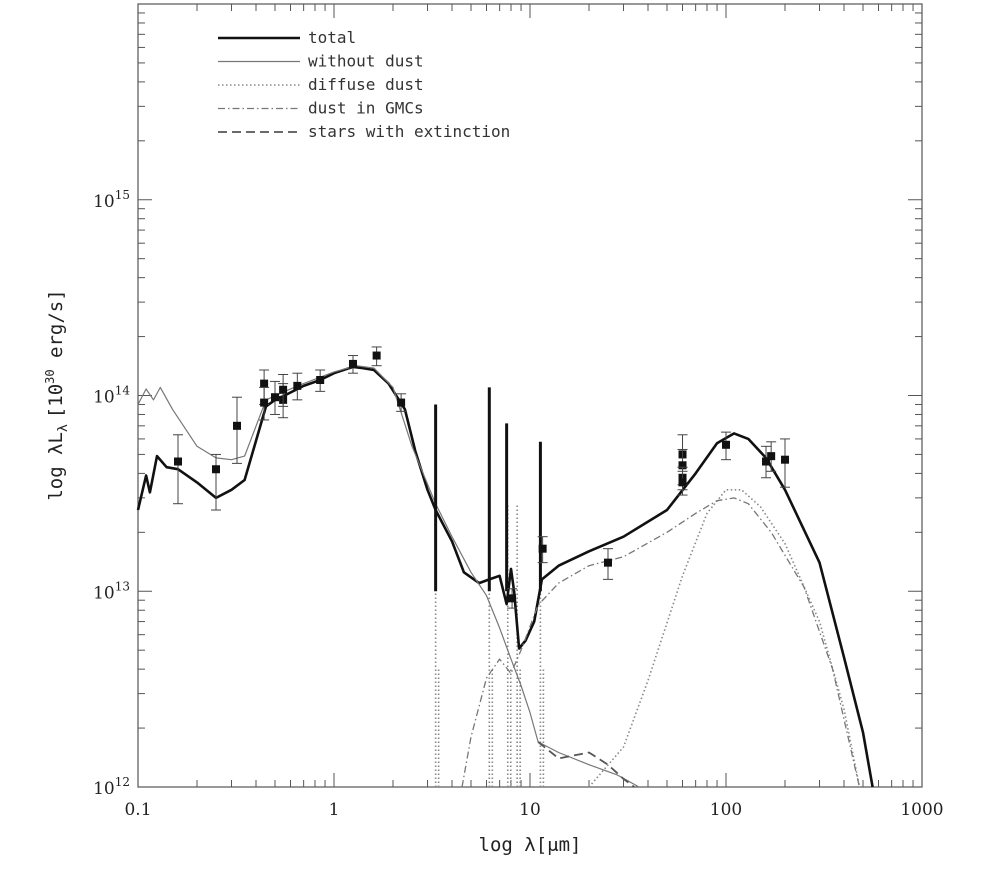 The width and height of the screenshot is (1006, 875). What do you see at coordinates (409, 131) in the screenshot?
I see `legend-label: stars with extinction` at bounding box center [409, 131].